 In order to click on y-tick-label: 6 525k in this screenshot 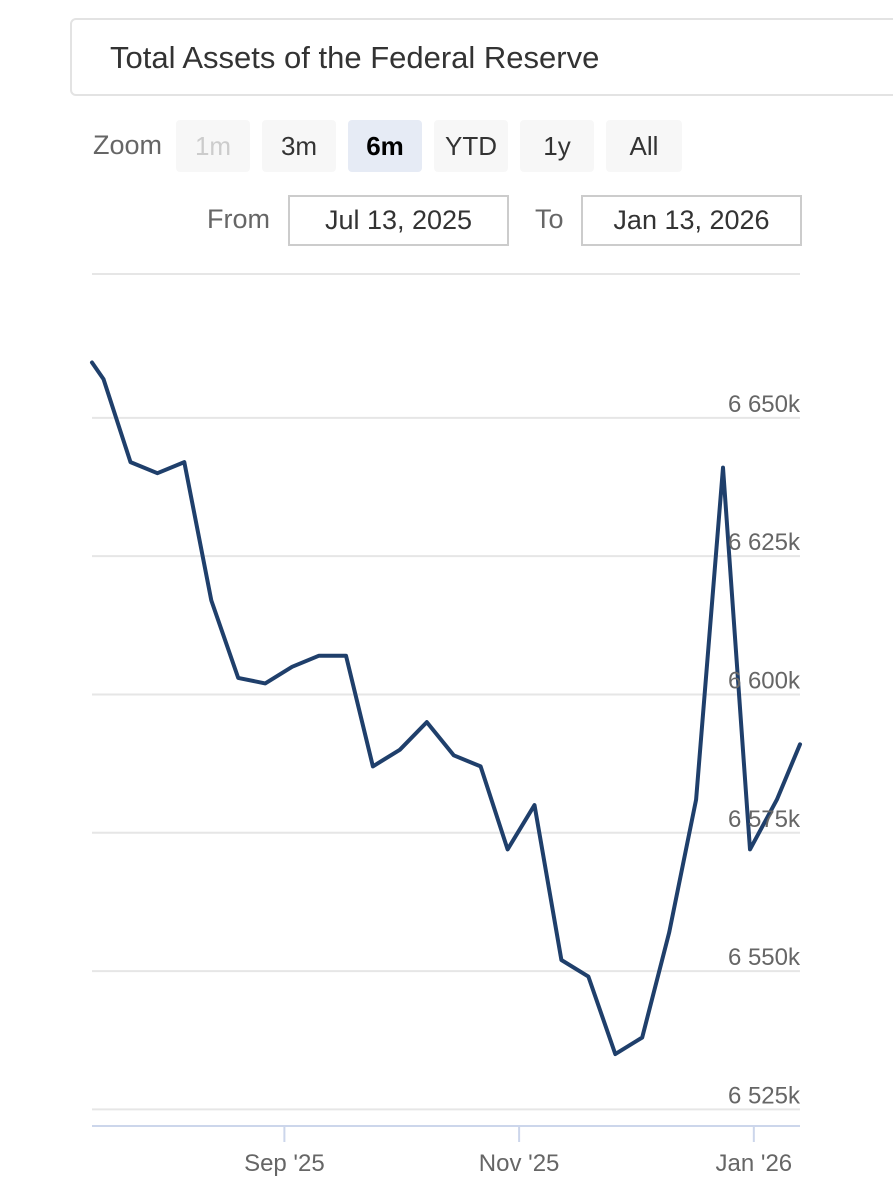, I will do `click(764, 1095)`.